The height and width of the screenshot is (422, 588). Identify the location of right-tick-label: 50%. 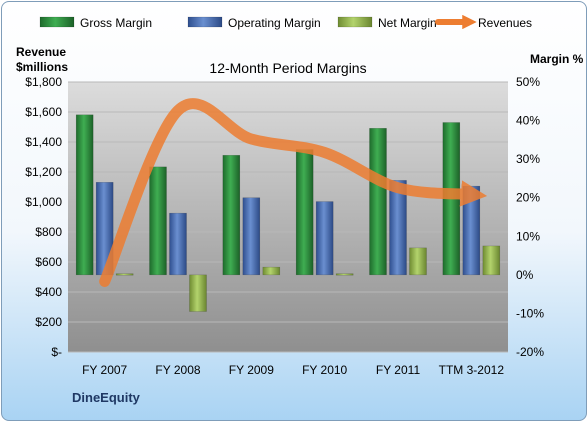
(528, 82).